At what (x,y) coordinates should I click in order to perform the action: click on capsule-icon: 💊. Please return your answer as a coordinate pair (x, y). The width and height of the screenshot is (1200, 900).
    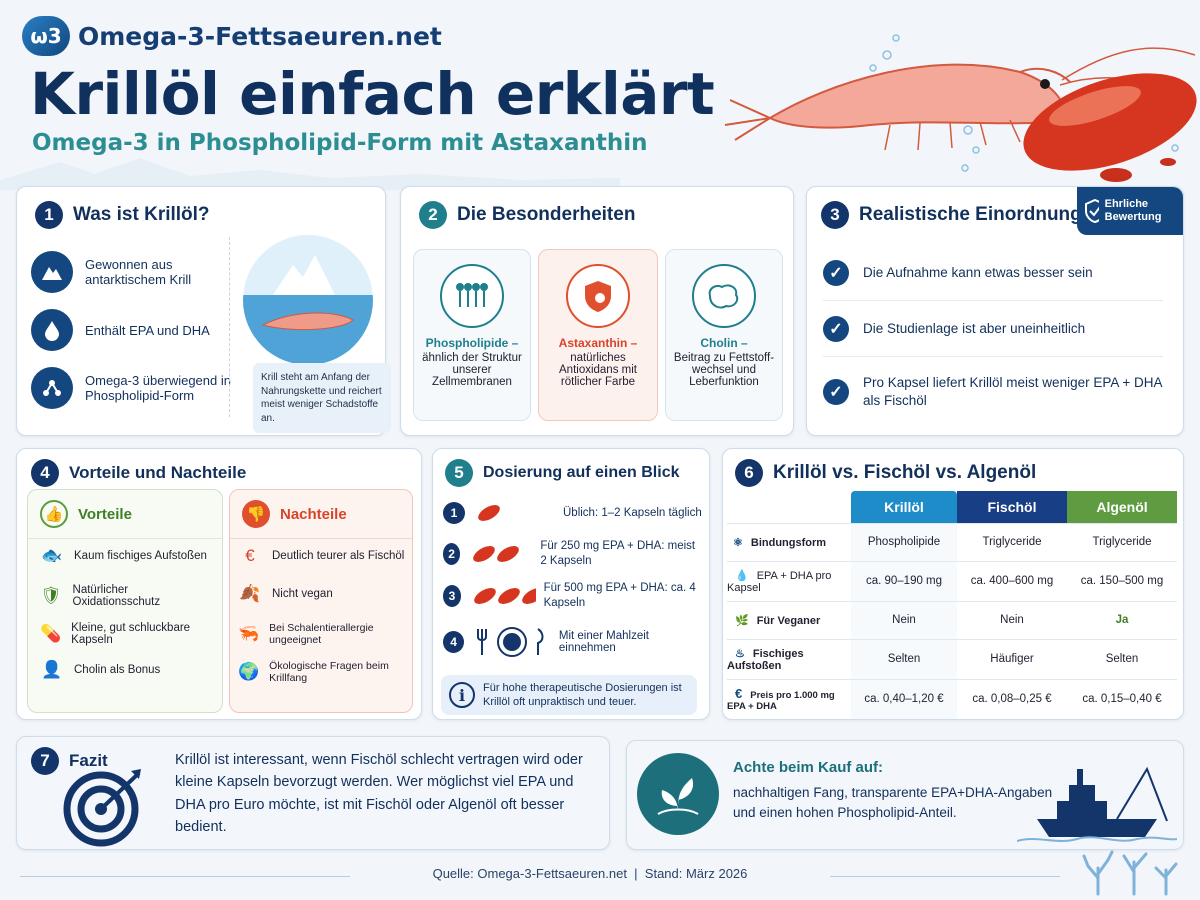
    Looking at the image, I should click on (51, 633).